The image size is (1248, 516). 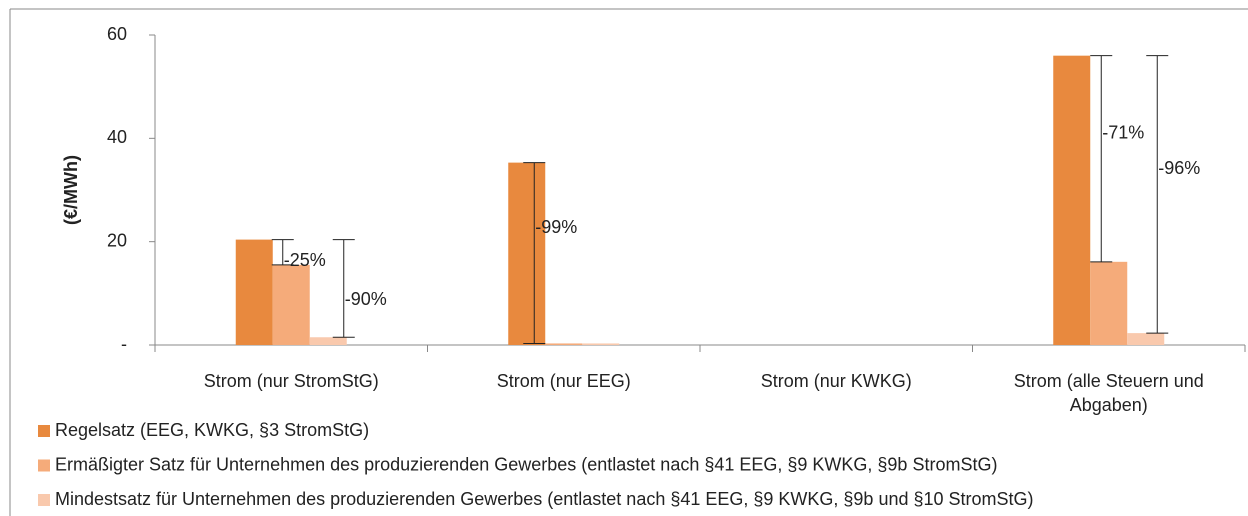 I want to click on annotation: -90%, so click(x=366, y=299).